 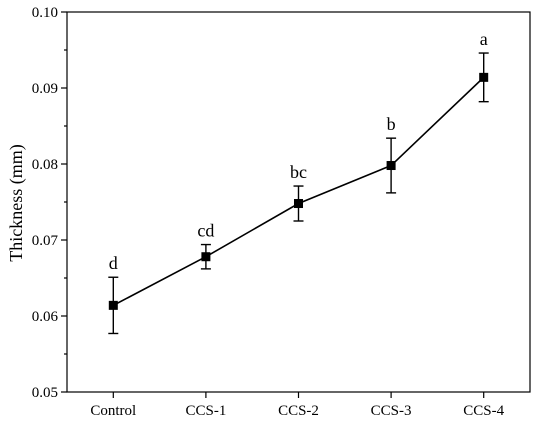 What do you see at coordinates (113, 411) in the screenshot?
I see `x-tick-label: Control` at bounding box center [113, 411].